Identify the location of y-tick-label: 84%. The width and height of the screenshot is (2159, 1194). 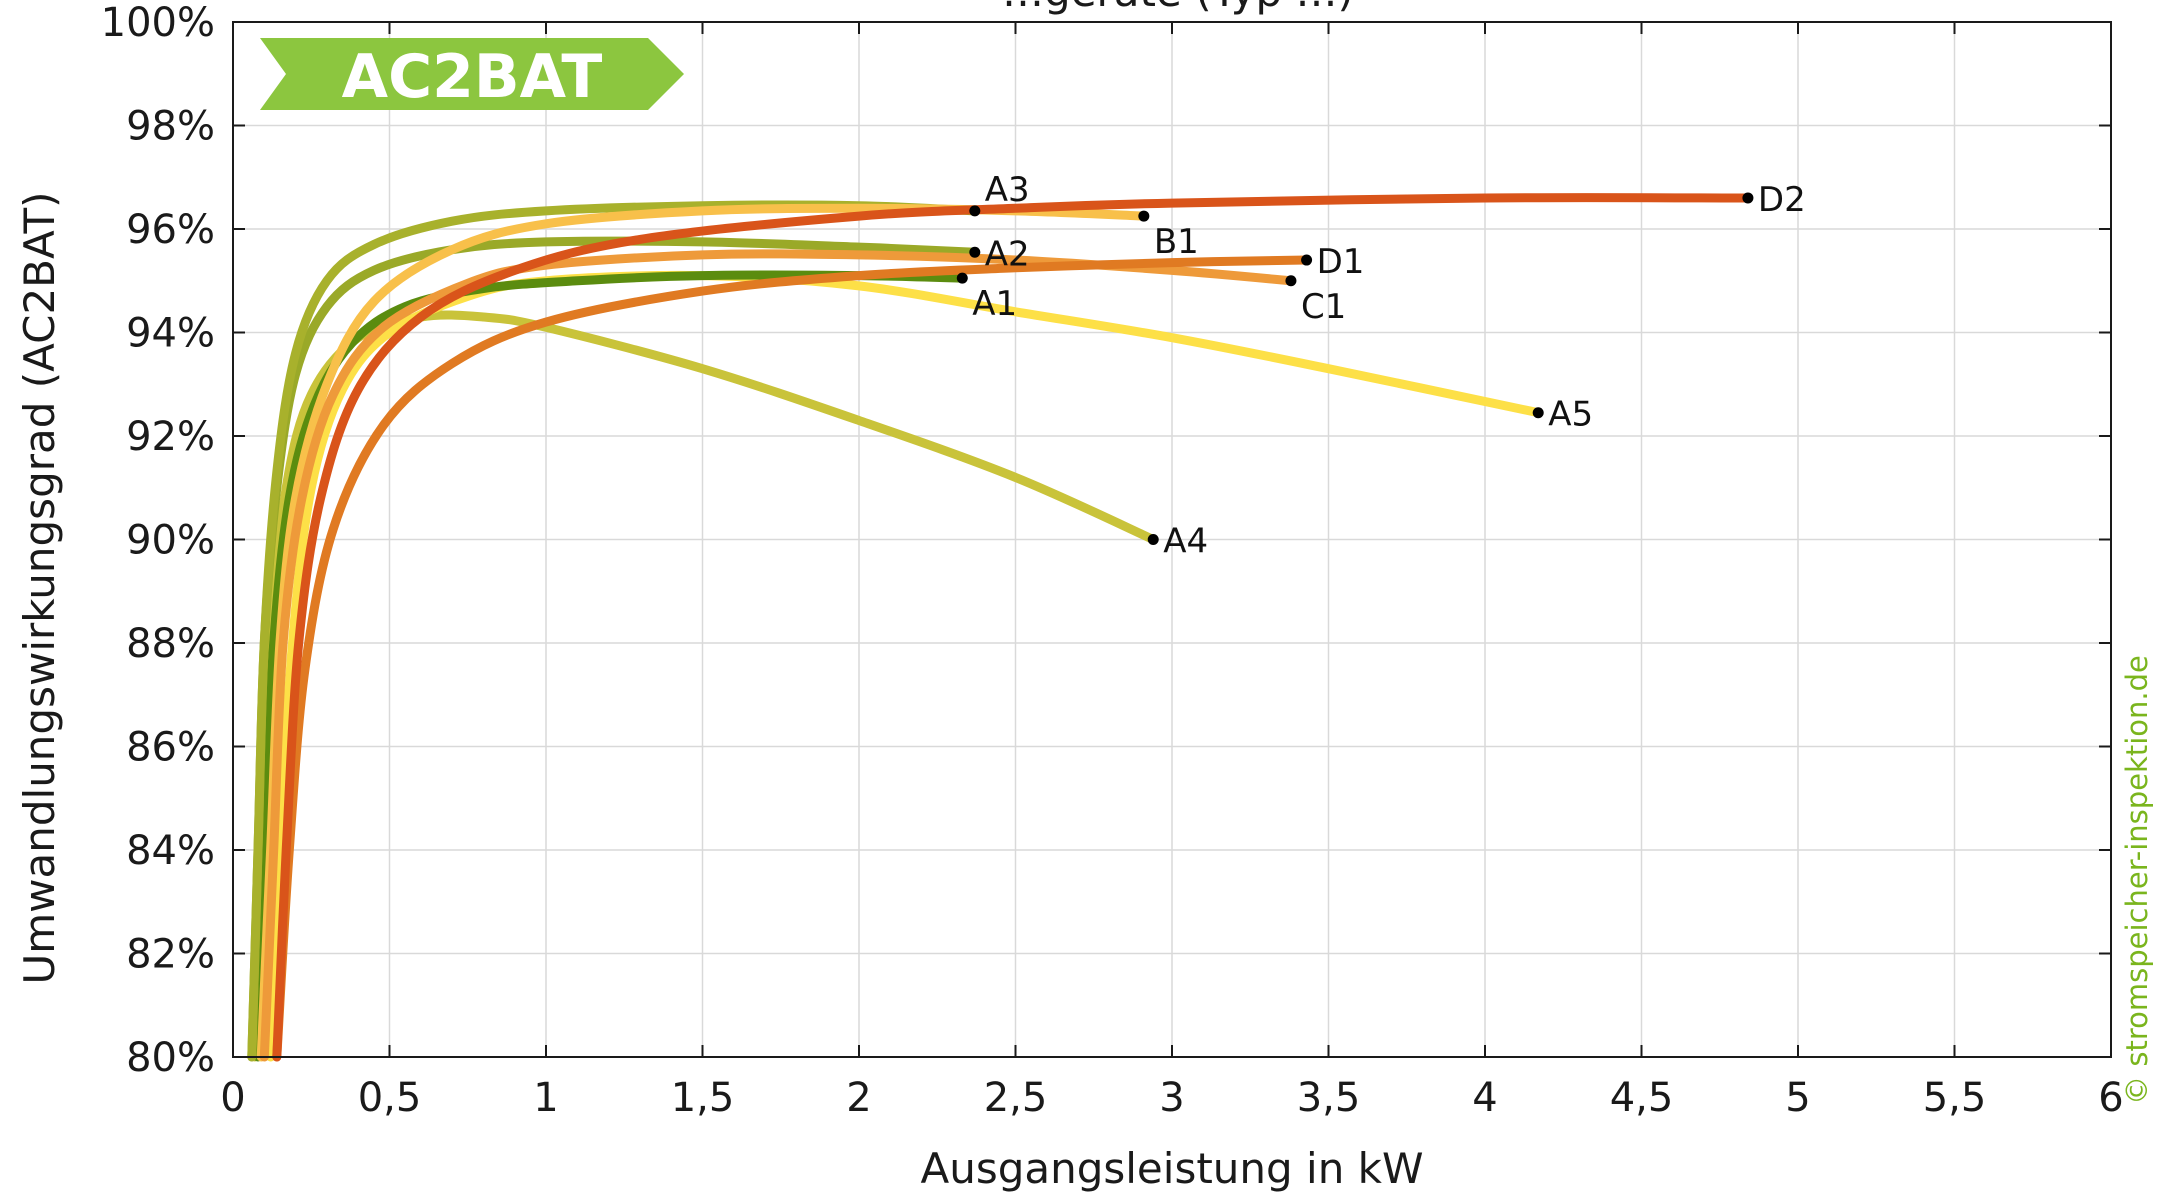
(170, 851).